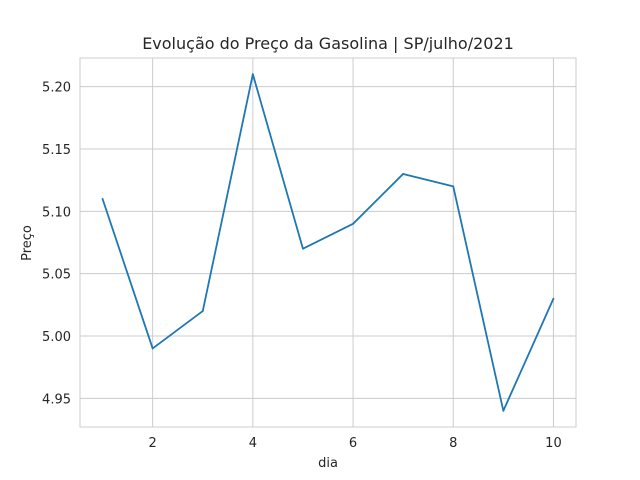  I want to click on x-tick-labels: 2 4 6 8 10, so click(355, 443).